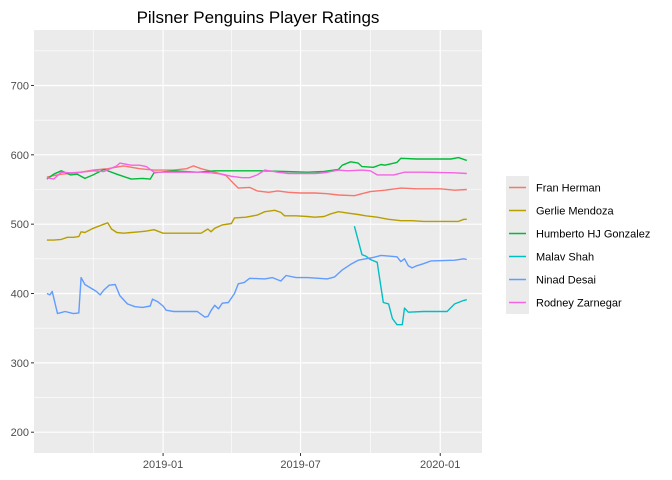  Describe the element at coordinates (440, 465) in the screenshot. I see `x-tick-label: 2020-01` at that location.